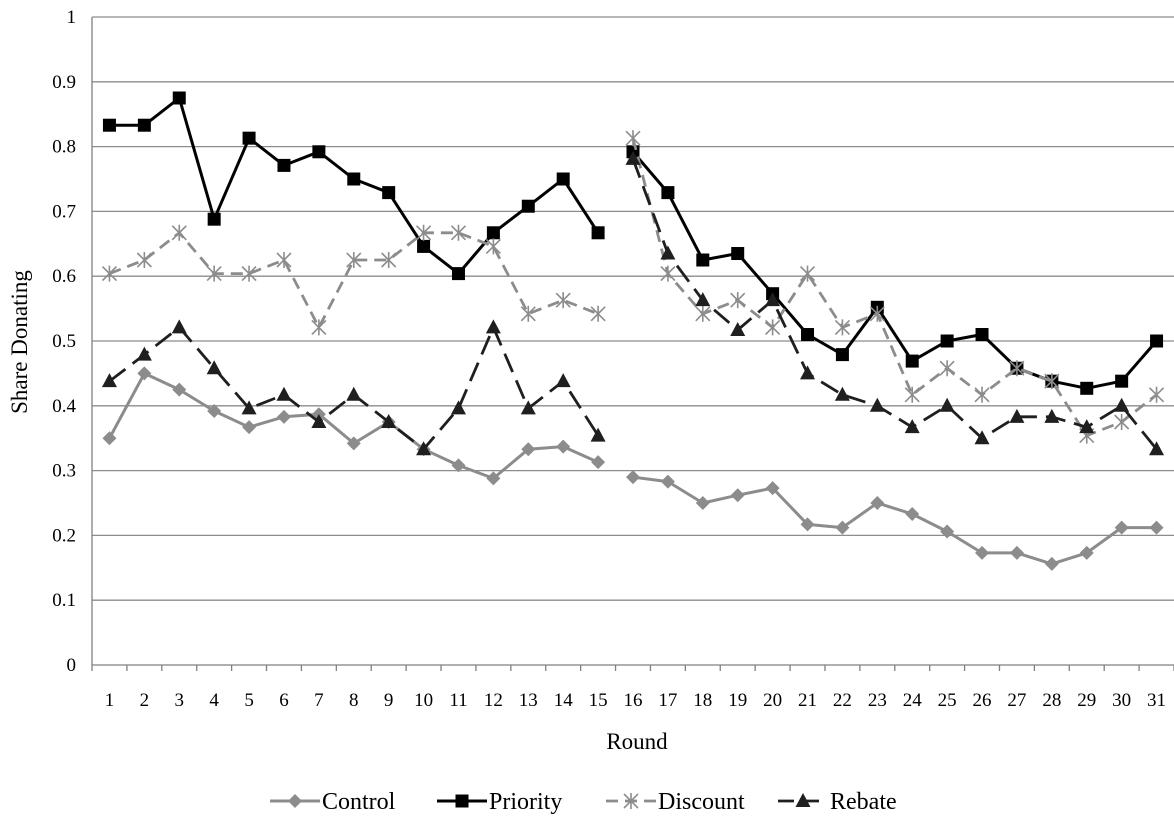  Describe the element at coordinates (863, 802) in the screenshot. I see `legend-label-rebate: Rebate` at that location.